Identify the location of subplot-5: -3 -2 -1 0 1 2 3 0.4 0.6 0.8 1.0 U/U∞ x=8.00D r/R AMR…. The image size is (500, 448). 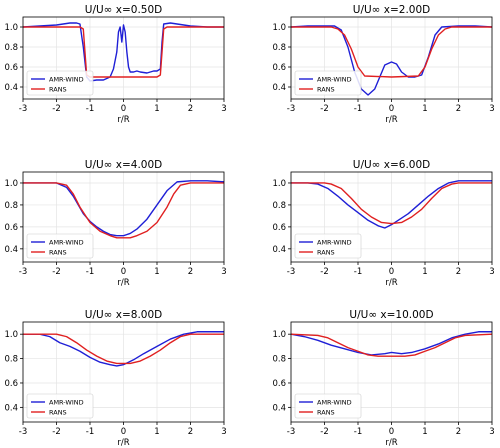
(115, 378).